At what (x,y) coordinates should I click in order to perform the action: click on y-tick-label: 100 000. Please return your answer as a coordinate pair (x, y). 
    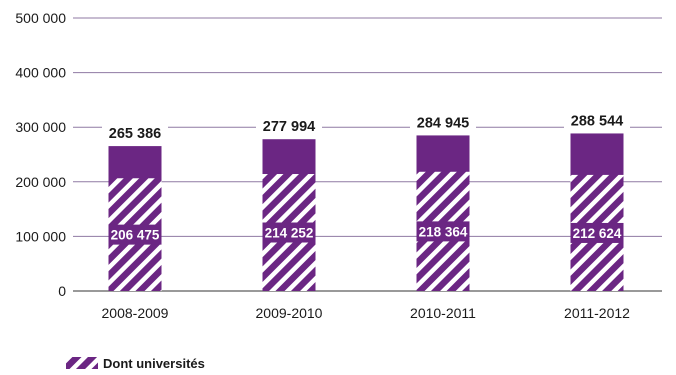
    Looking at the image, I should click on (40, 236).